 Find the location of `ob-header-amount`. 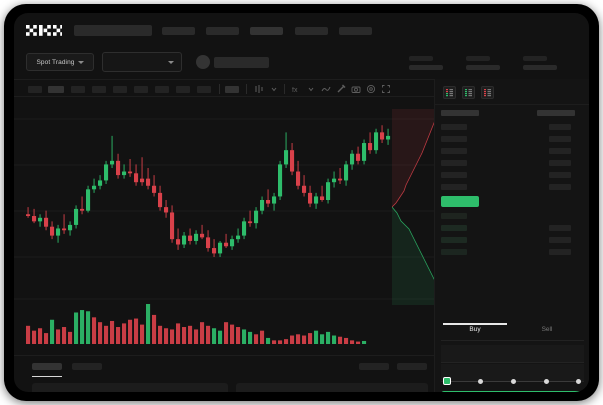

ob-header-amount is located at coordinates (556, 113).